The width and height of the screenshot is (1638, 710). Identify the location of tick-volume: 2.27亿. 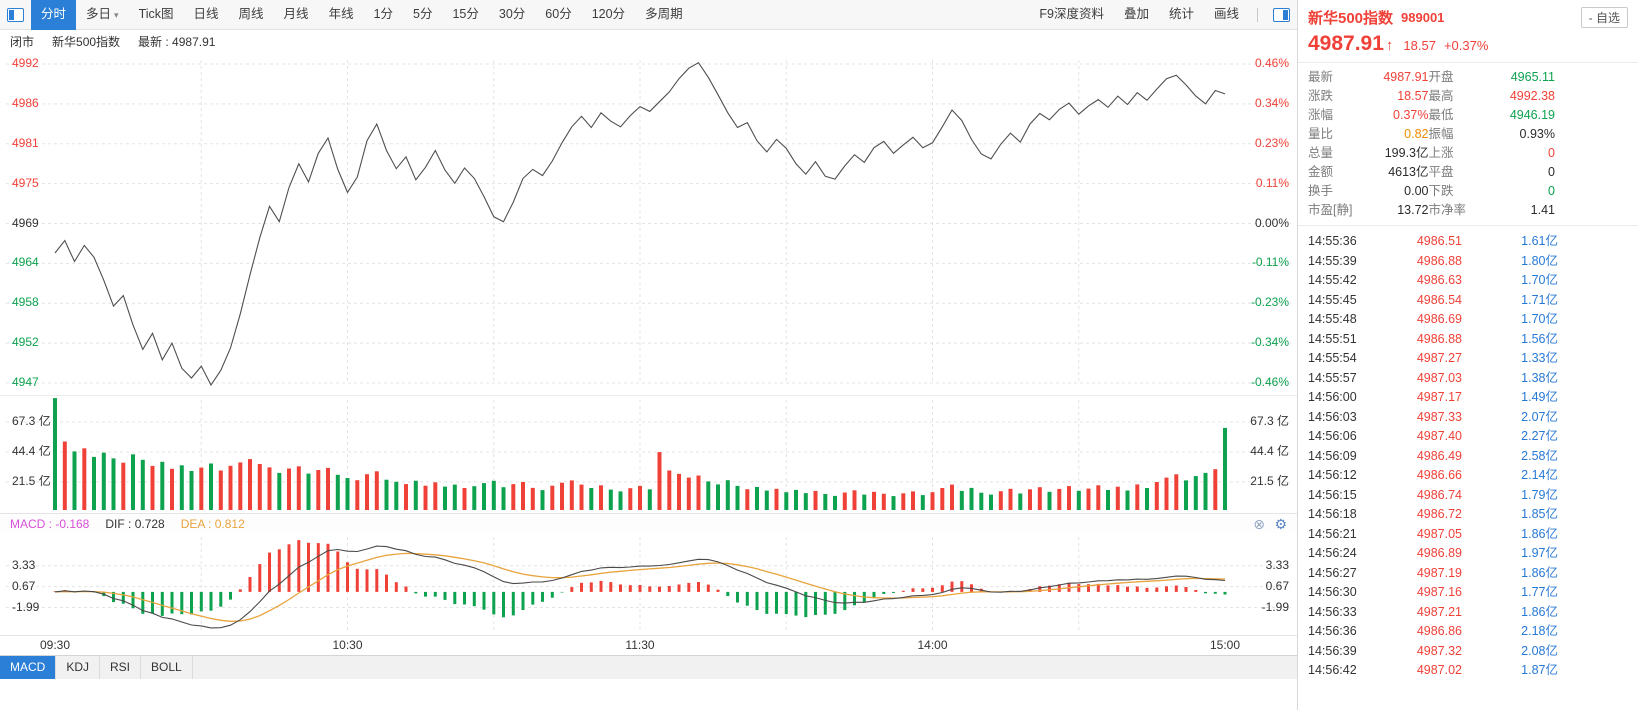
(1539, 436).